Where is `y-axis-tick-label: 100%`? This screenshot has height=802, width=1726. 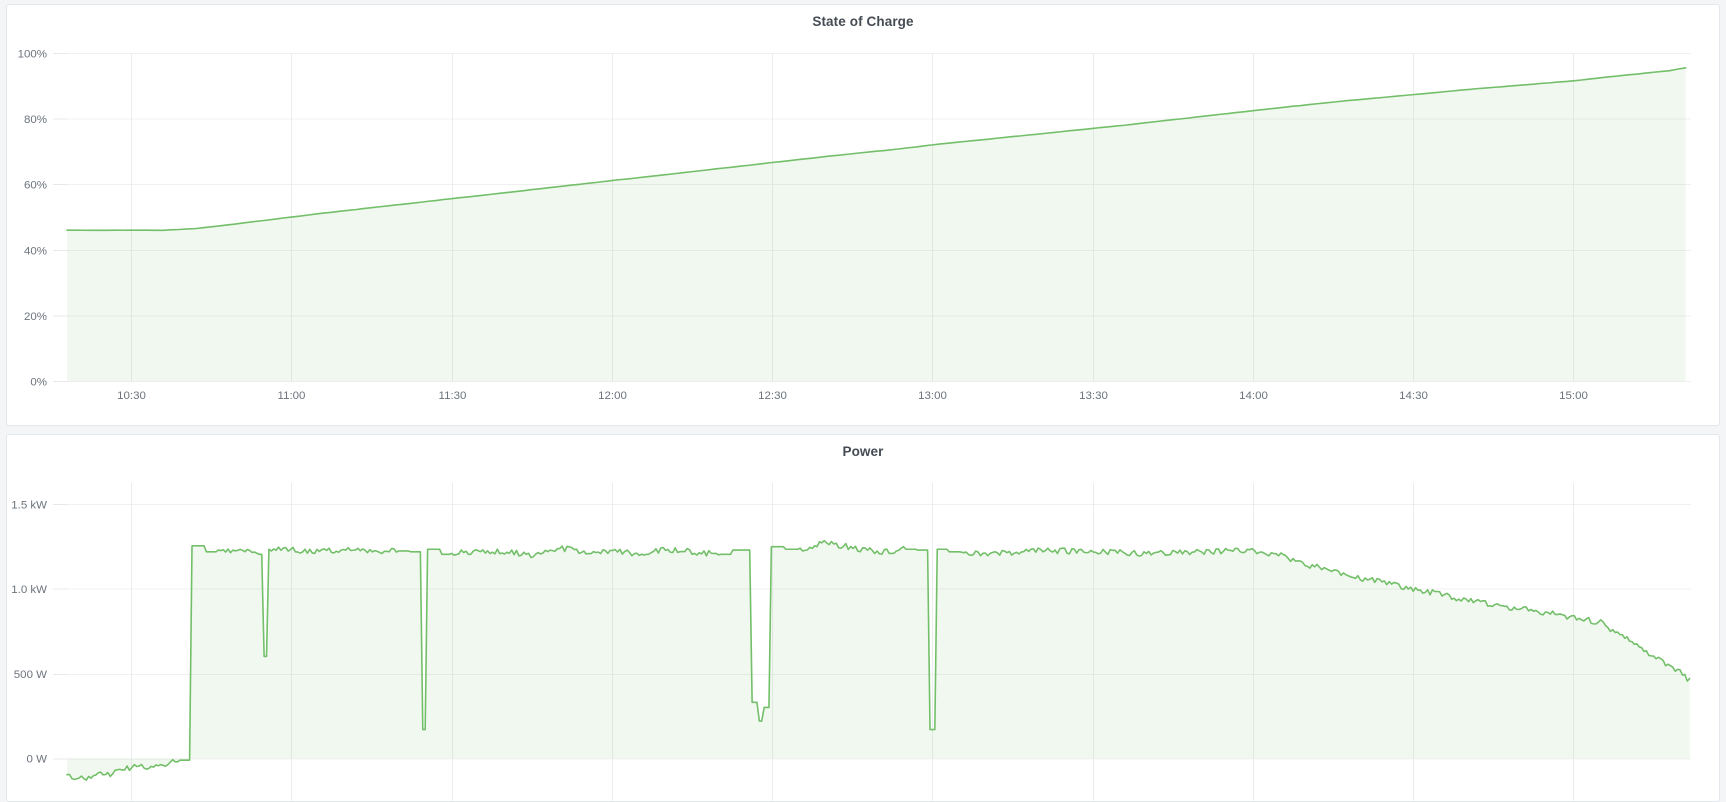
y-axis-tick-label: 100% is located at coordinates (32, 54).